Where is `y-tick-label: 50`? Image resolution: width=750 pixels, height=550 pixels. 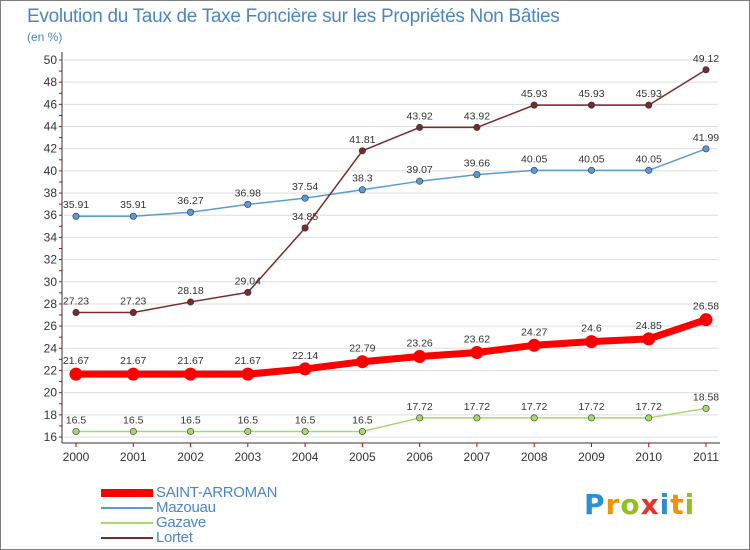 y-tick-label: 50 is located at coordinates (51, 60).